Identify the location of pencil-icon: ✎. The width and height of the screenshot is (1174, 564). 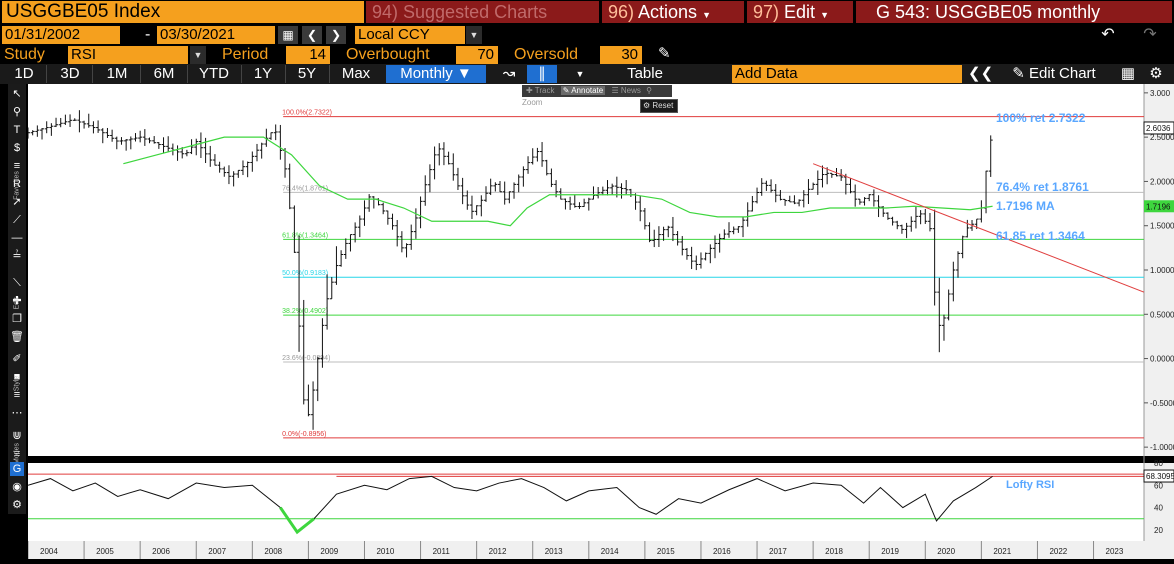
(664, 53).